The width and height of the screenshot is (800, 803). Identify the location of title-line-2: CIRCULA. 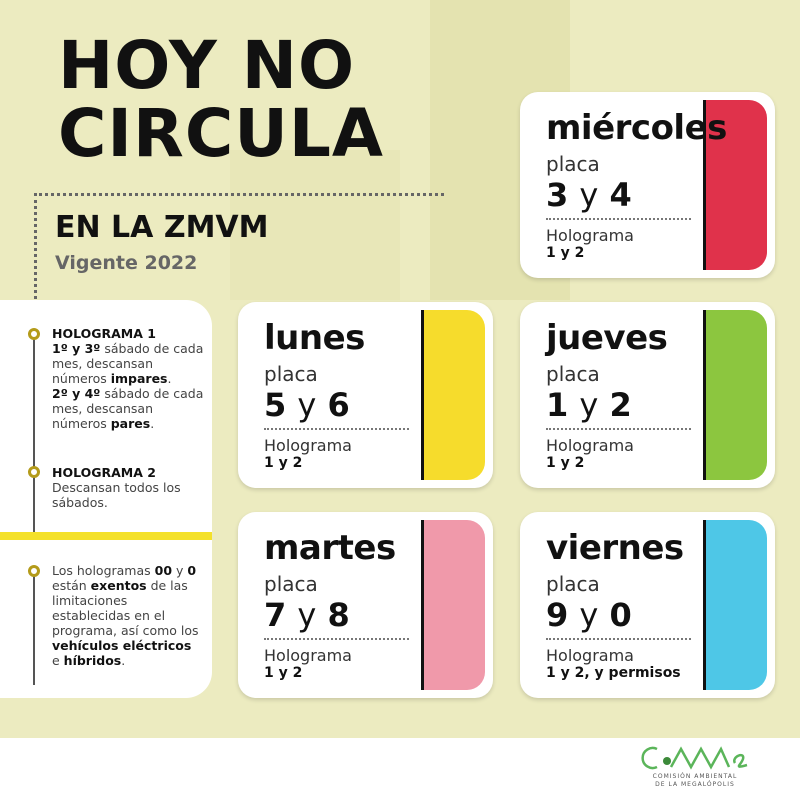
(221, 133).